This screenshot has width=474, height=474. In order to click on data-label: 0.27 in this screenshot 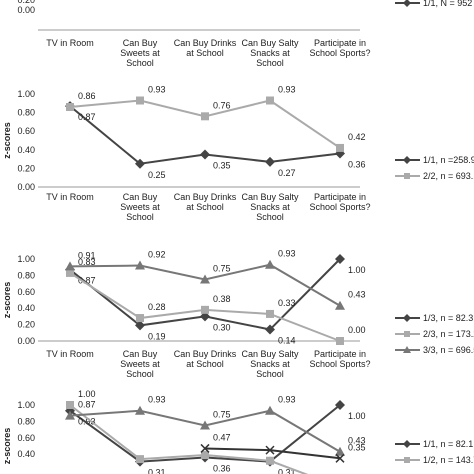, I will do `click(287, 173)`.